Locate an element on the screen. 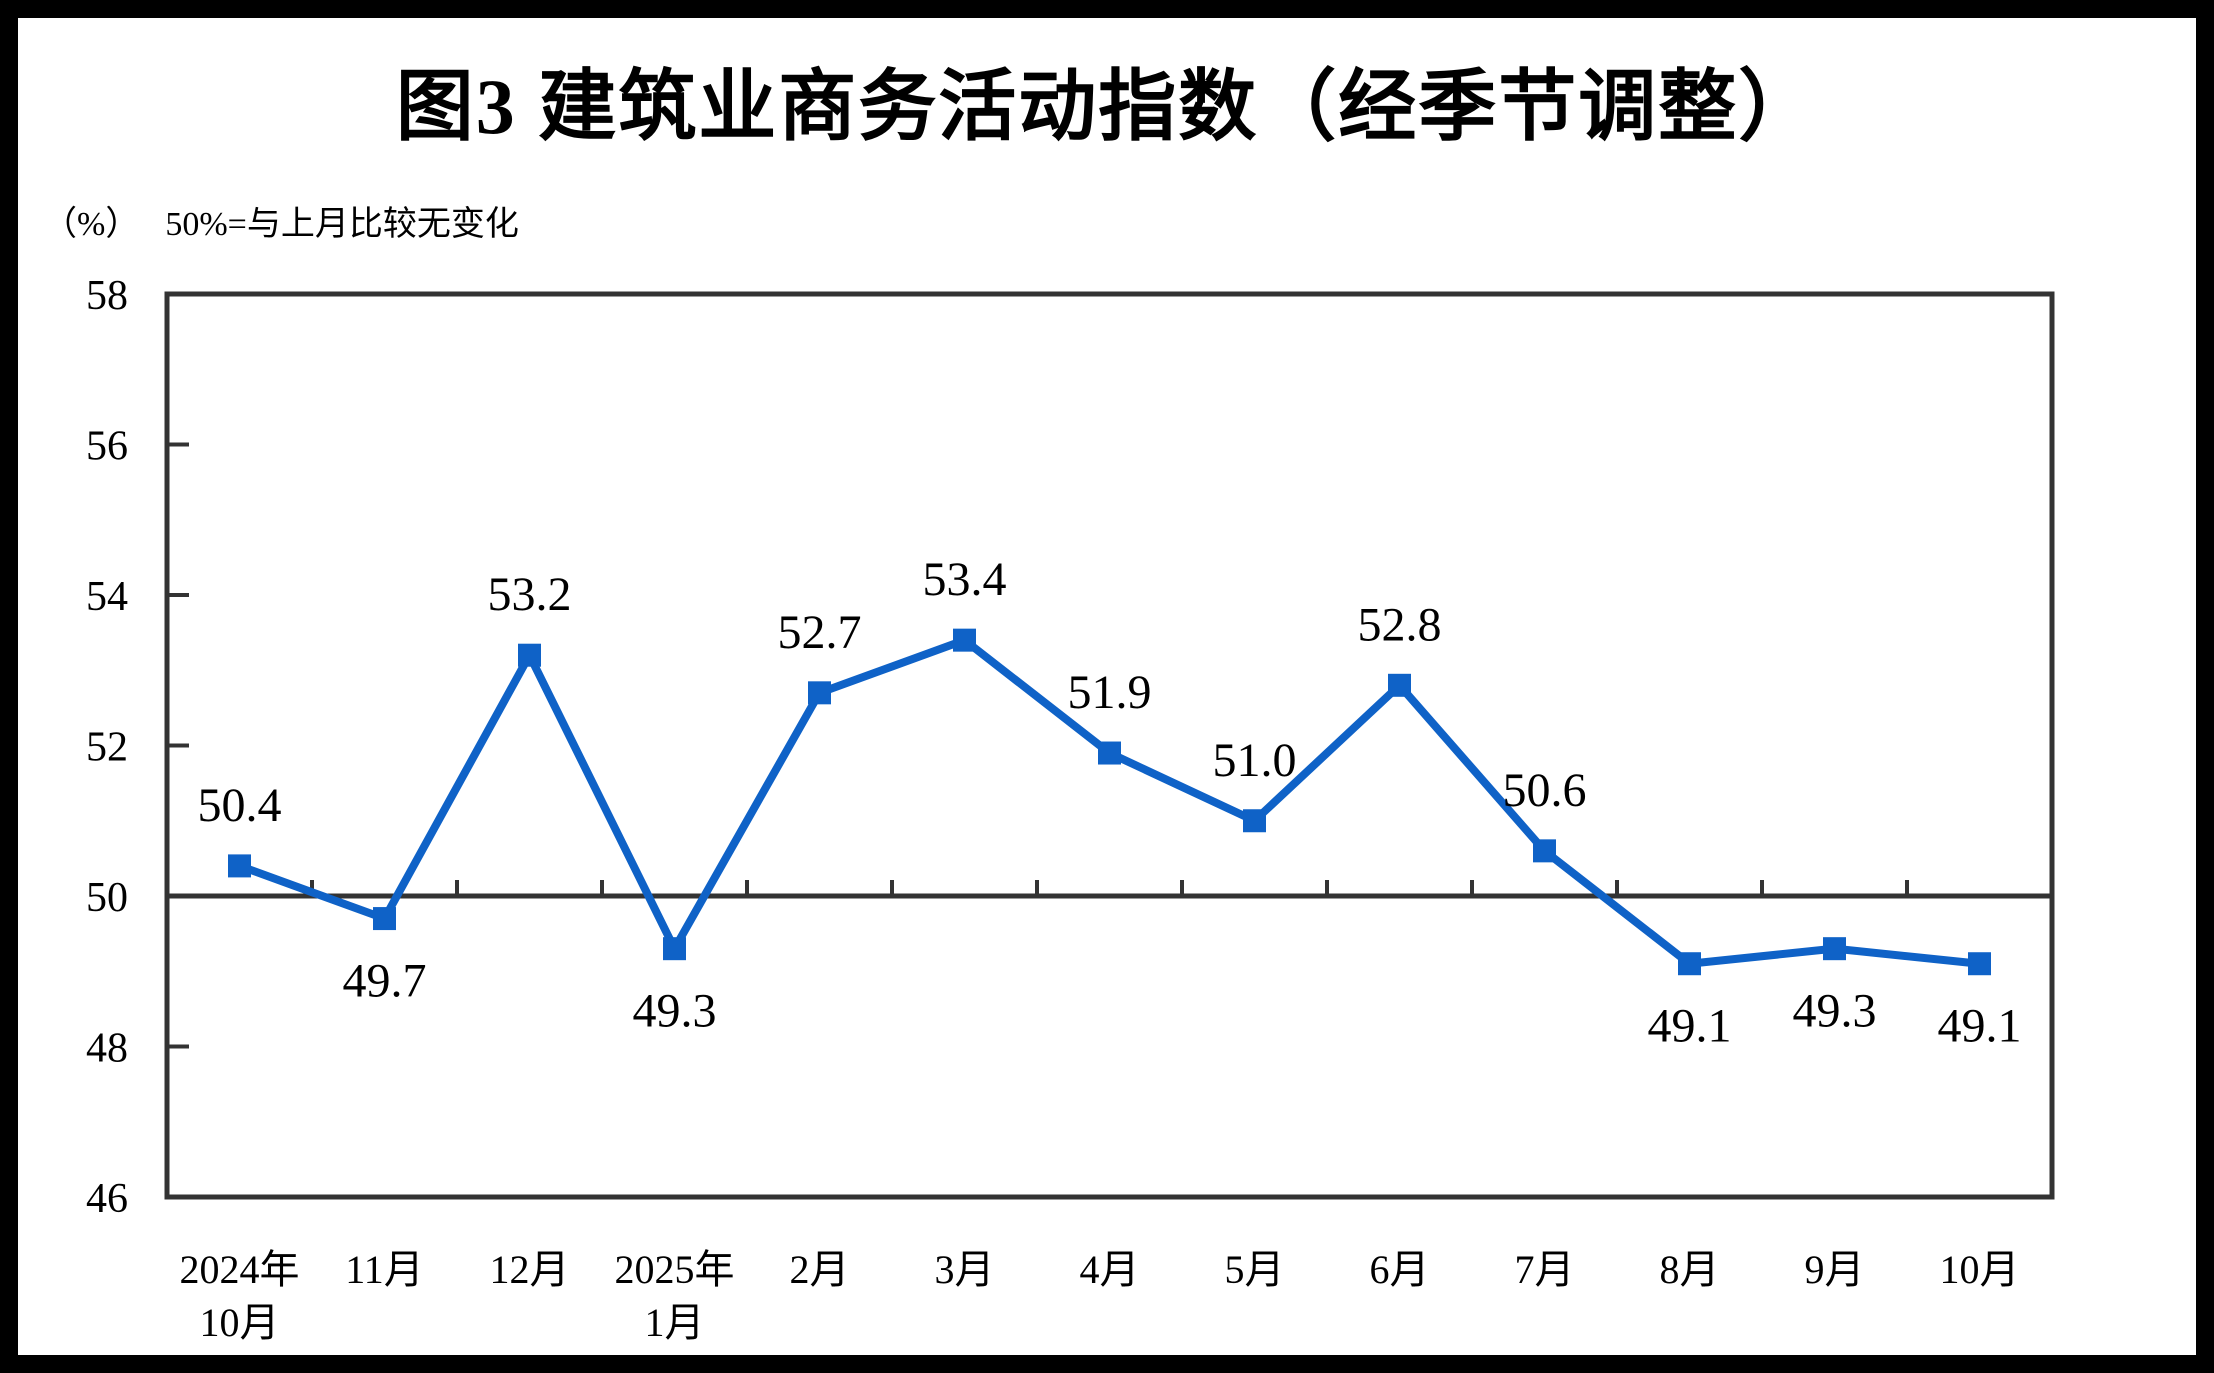  y-axis-tick-label: 56 is located at coordinates (107, 447).